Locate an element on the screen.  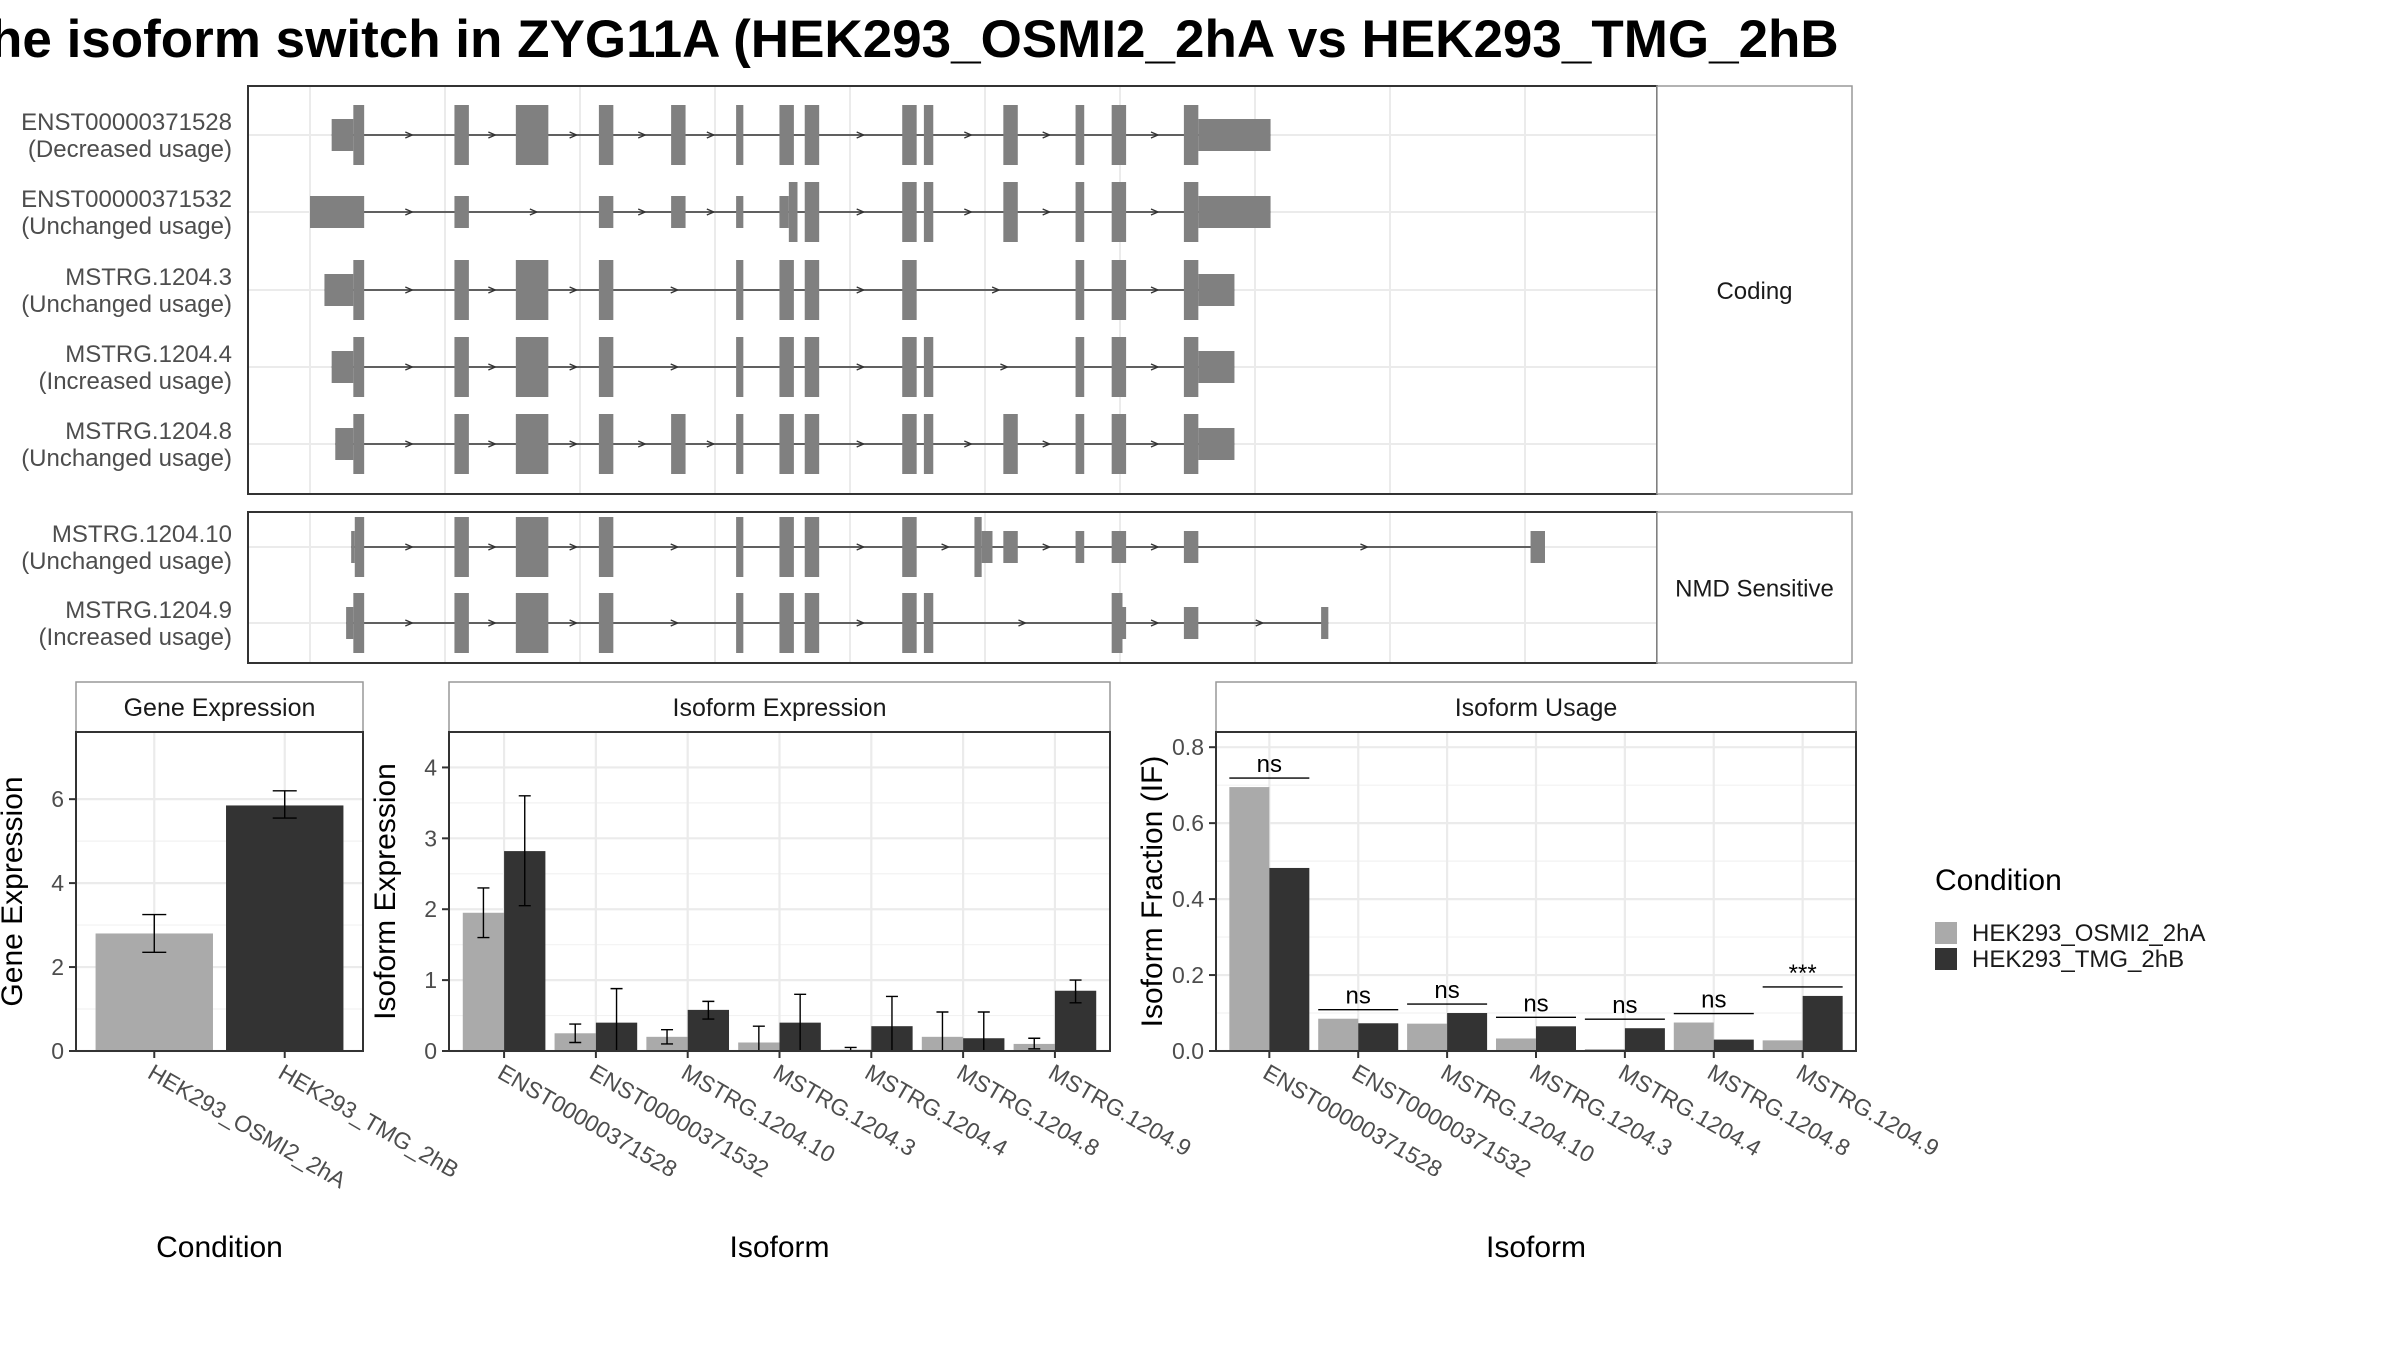
plot-border is located at coordinates (219, 891).